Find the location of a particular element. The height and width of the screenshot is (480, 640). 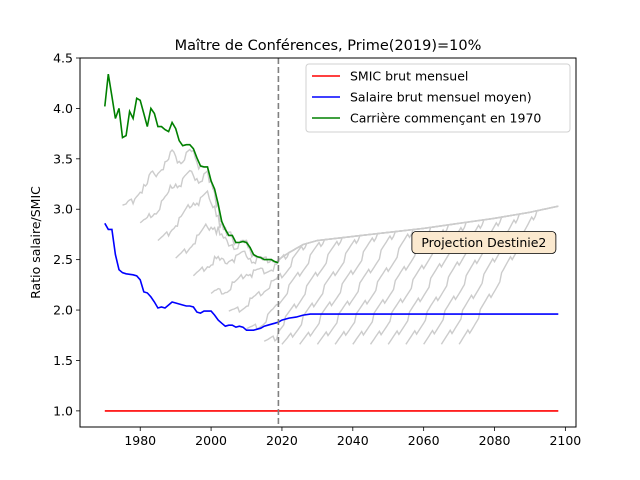

projection-annotation: Projection Destinie2 is located at coordinates (484, 242).